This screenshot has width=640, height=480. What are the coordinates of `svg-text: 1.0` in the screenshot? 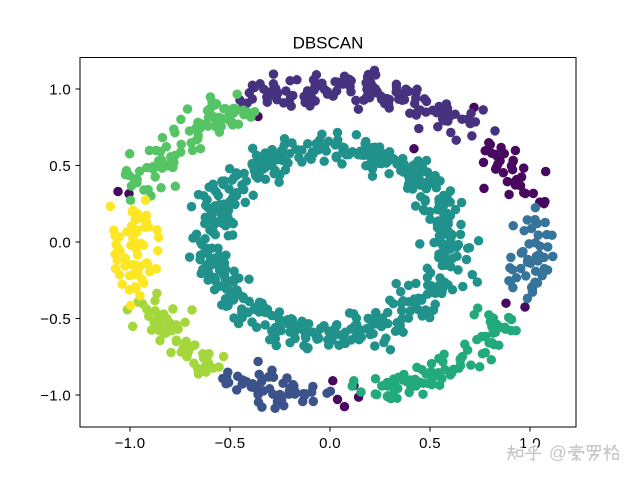 It's located at (60, 90).